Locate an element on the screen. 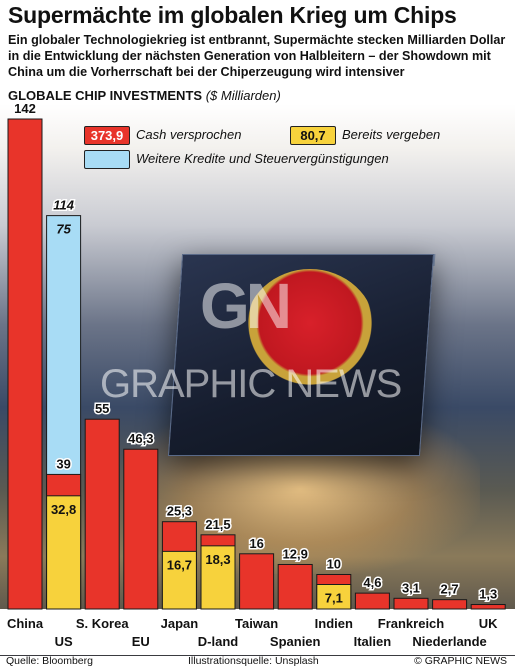 Image resolution: width=515 pixels, height=671 pixels. category-label-10: Frankreich is located at coordinates (411, 623).